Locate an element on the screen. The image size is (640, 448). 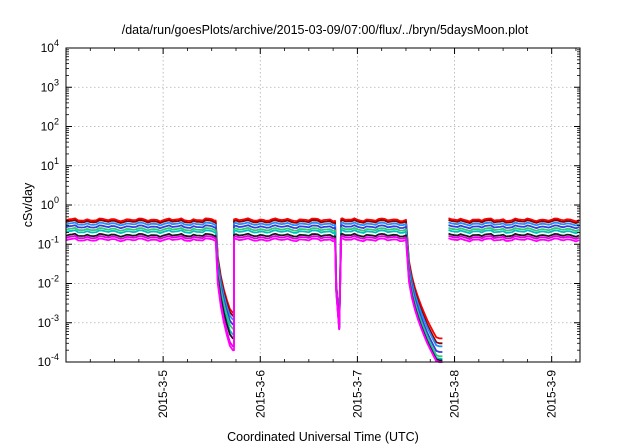
x-tick-label: 2015-3-5 is located at coordinates (163, 394).